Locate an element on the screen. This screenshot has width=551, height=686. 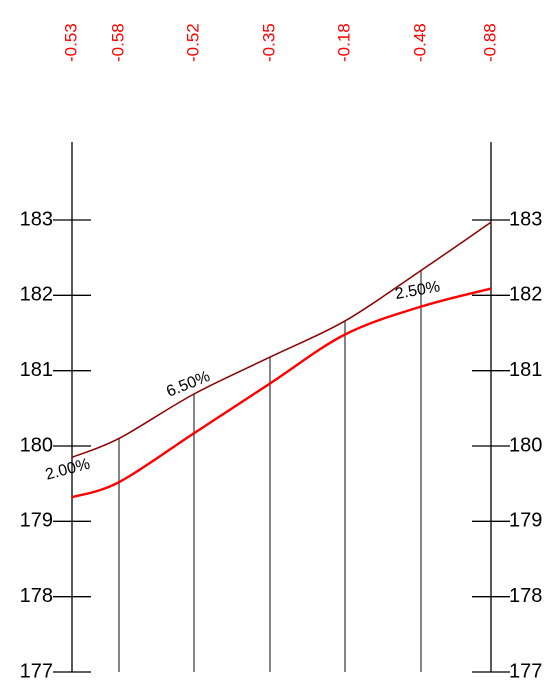
right-elevation-label: 182 is located at coordinates (525, 295).